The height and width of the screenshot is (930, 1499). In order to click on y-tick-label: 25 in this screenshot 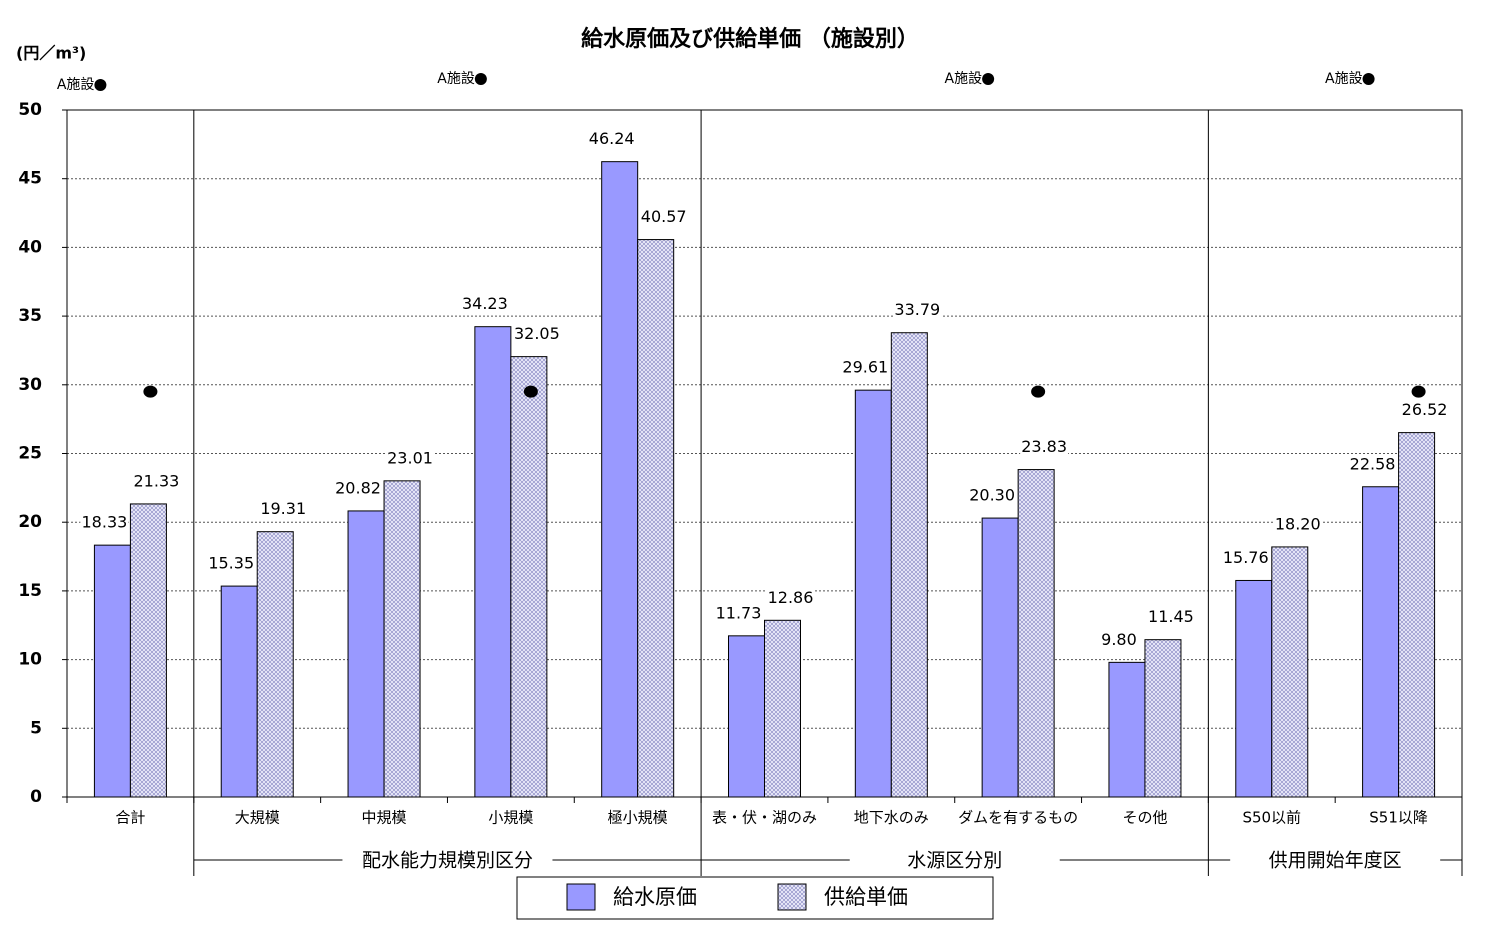, I will do `click(30, 454)`.